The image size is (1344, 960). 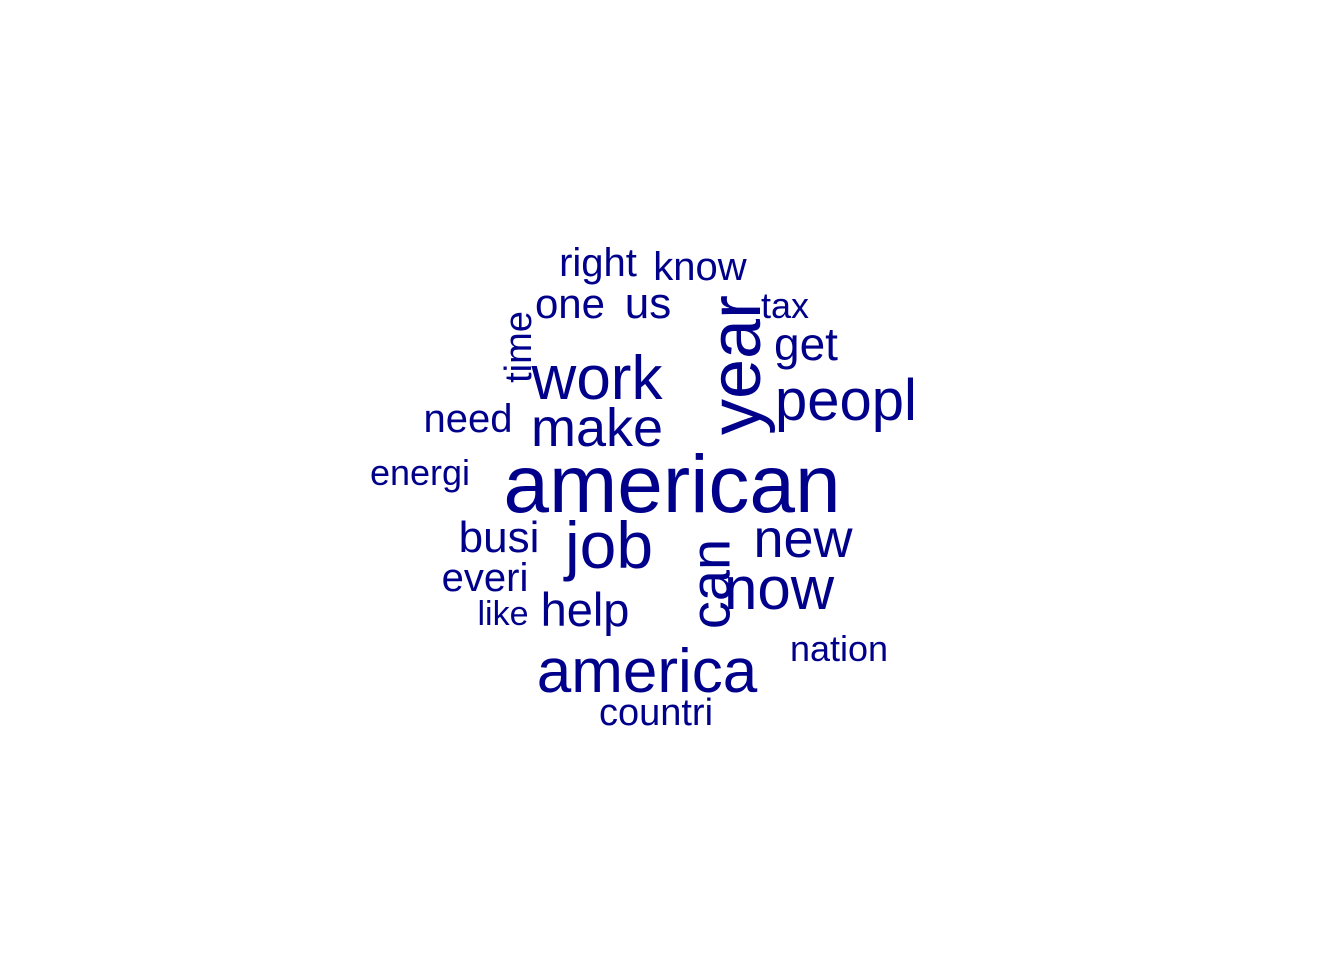 What do you see at coordinates (597, 428) in the screenshot?
I see `word-make: make` at bounding box center [597, 428].